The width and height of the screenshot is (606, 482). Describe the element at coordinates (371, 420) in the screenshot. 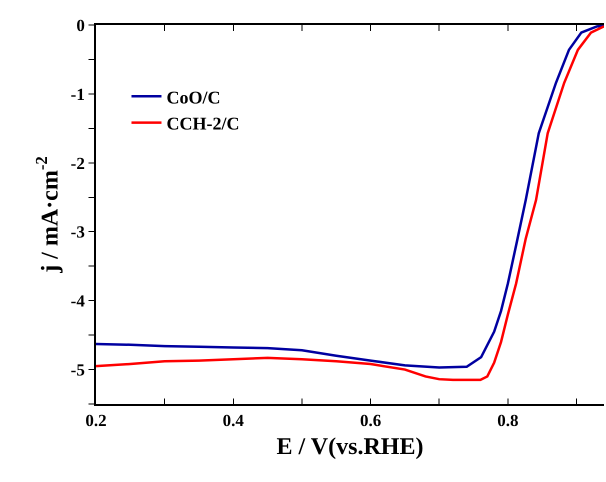

I see `x-tick-label: 0.6` at that location.